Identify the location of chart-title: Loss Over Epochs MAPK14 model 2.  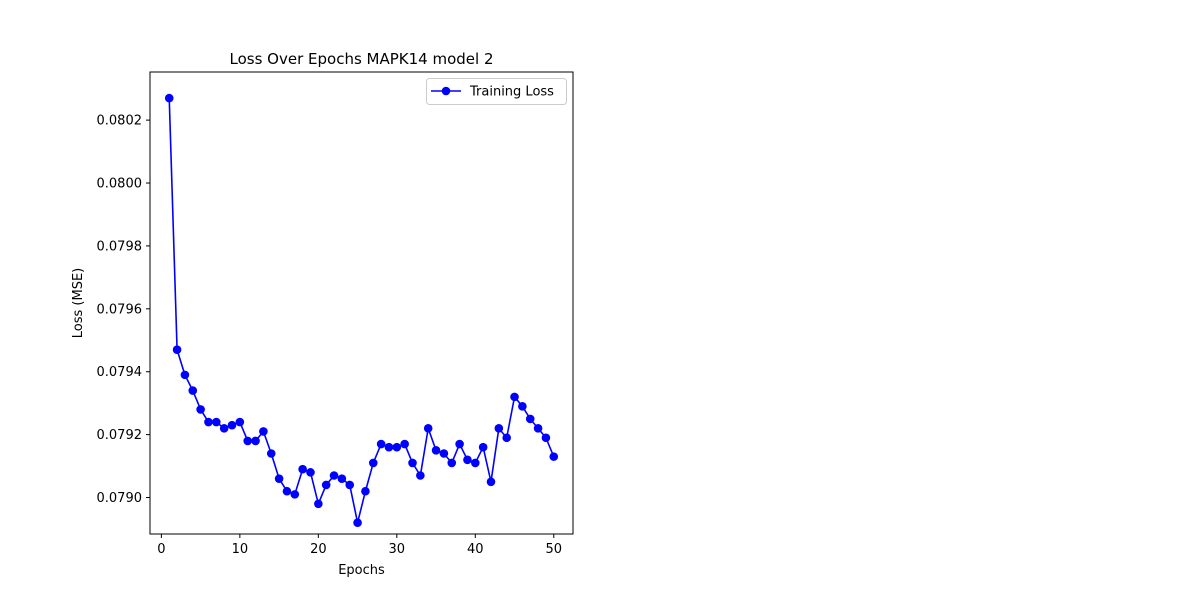
(362, 59).